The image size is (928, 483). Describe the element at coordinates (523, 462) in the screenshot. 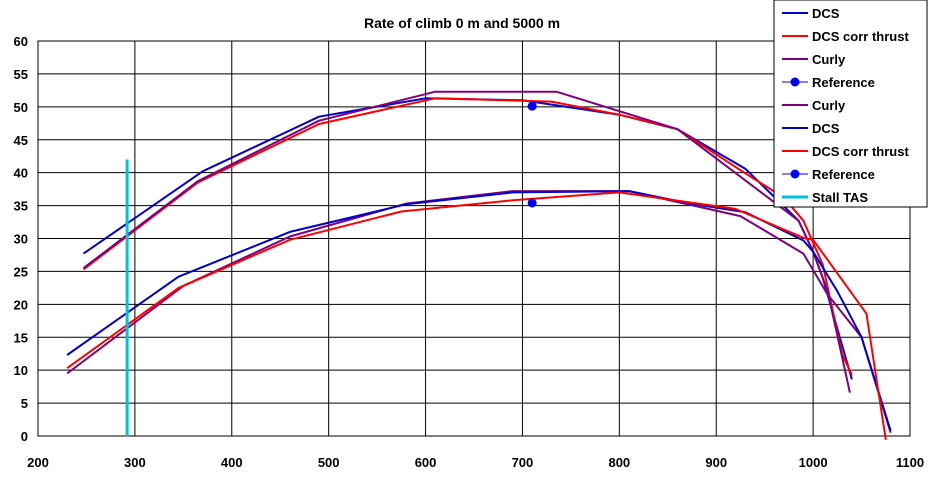

I see `x-tick-label: 700` at that location.